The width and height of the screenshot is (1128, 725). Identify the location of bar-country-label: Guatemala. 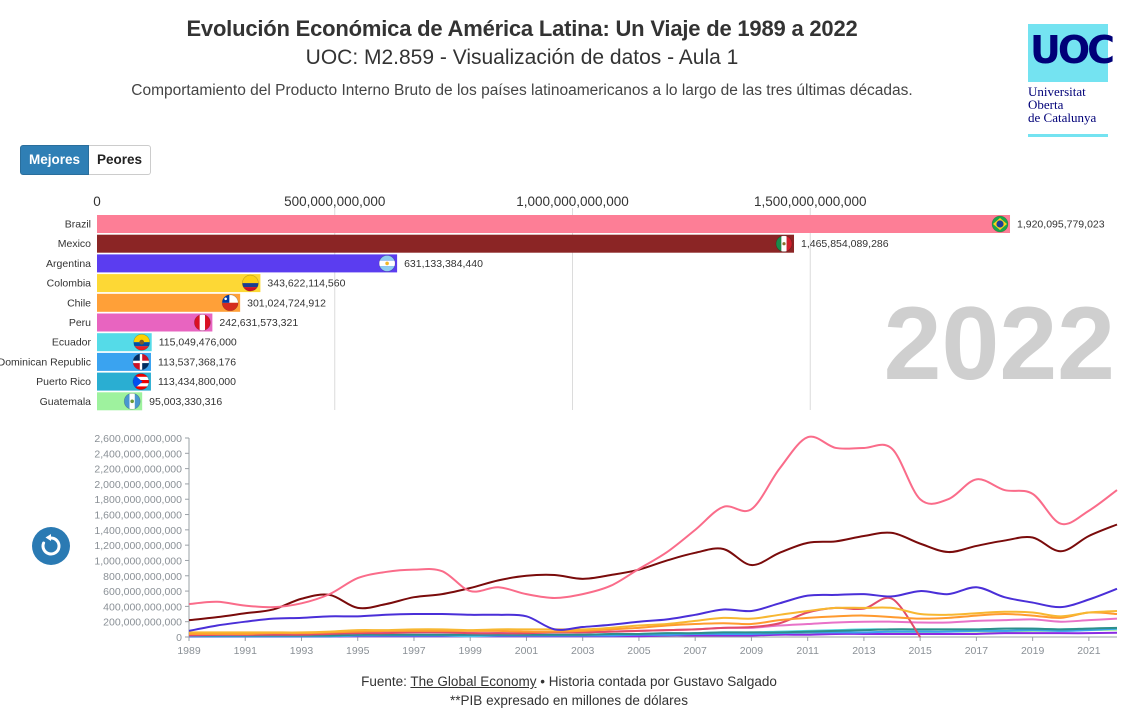
(66, 402).